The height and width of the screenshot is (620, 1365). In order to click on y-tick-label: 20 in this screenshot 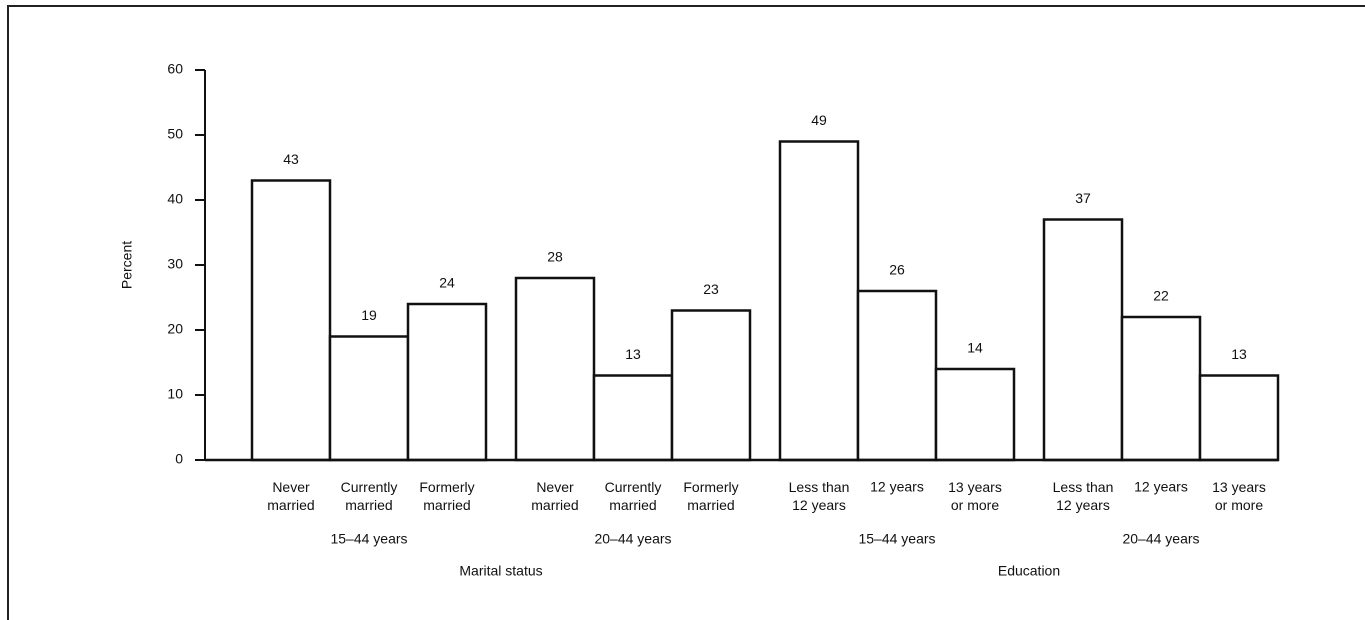, I will do `click(175, 329)`.